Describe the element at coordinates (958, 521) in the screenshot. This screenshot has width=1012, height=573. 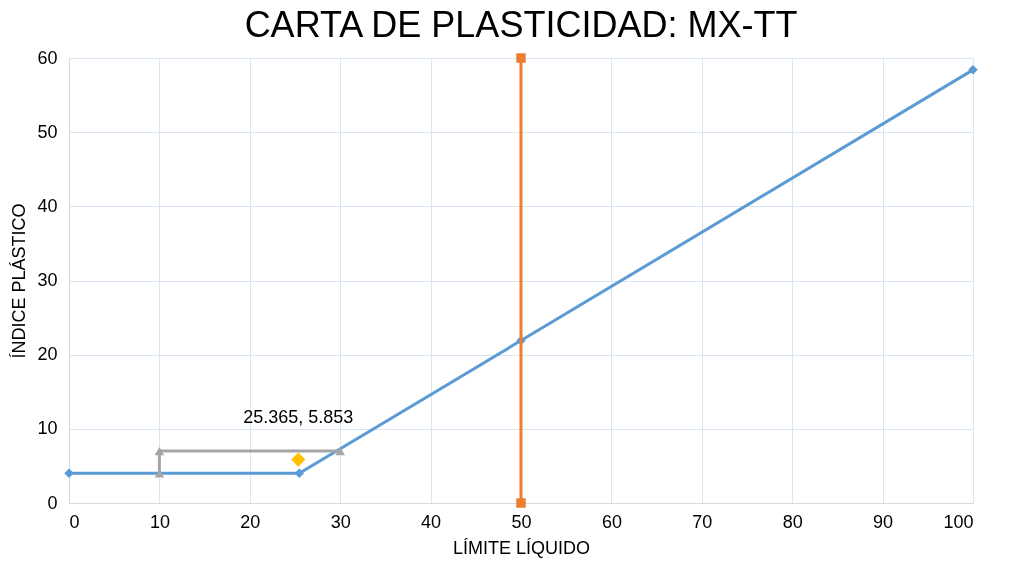
I see `x-tick-label: 100` at that location.